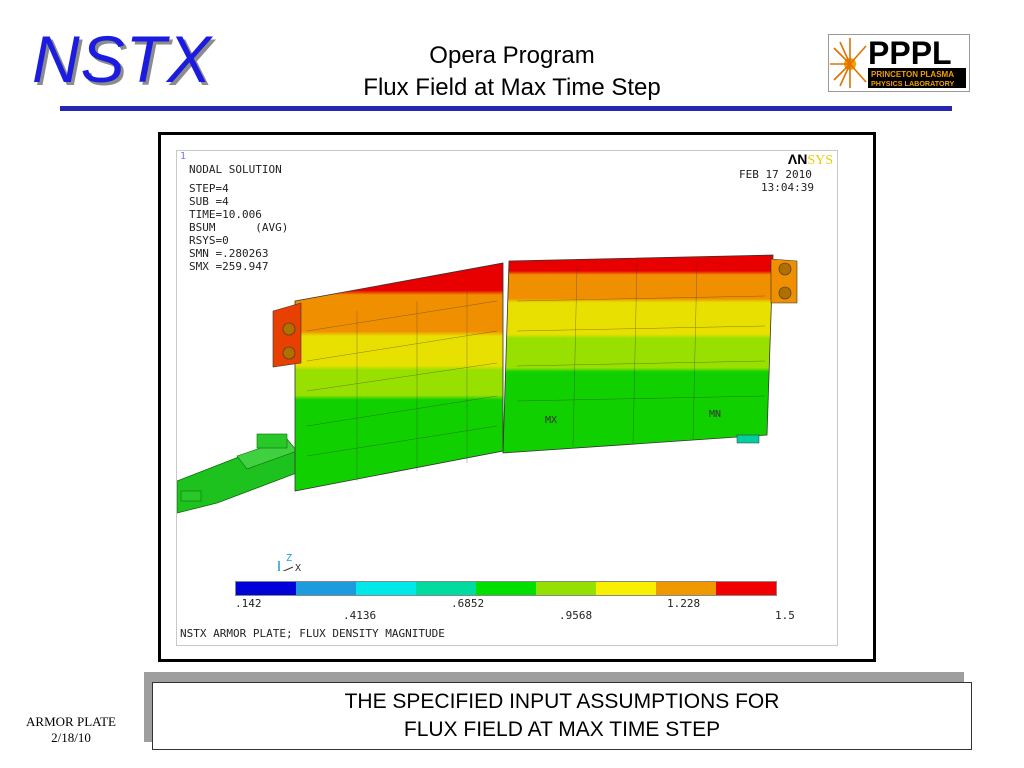  What do you see at coordinates (235, 169) in the screenshot?
I see `solution-type: NODAL SOLUTION` at bounding box center [235, 169].